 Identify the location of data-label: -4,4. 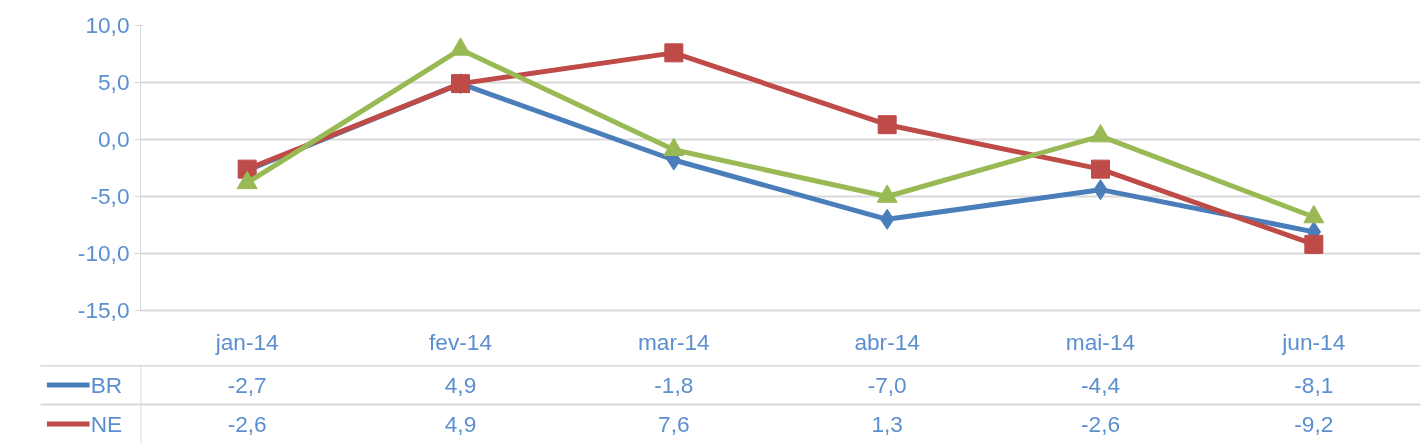
(1100, 384).